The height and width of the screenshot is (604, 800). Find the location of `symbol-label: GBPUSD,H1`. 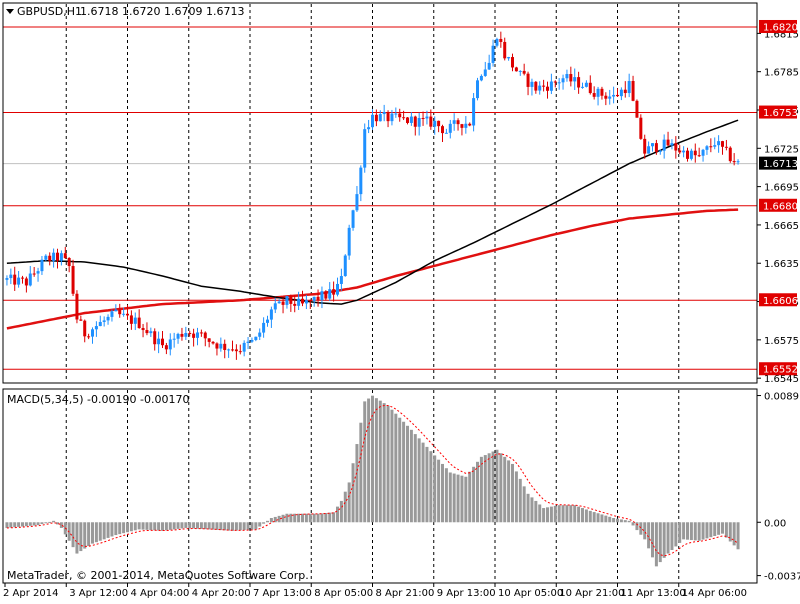

symbol-label: GBPUSD,H1 is located at coordinates (49, 11).